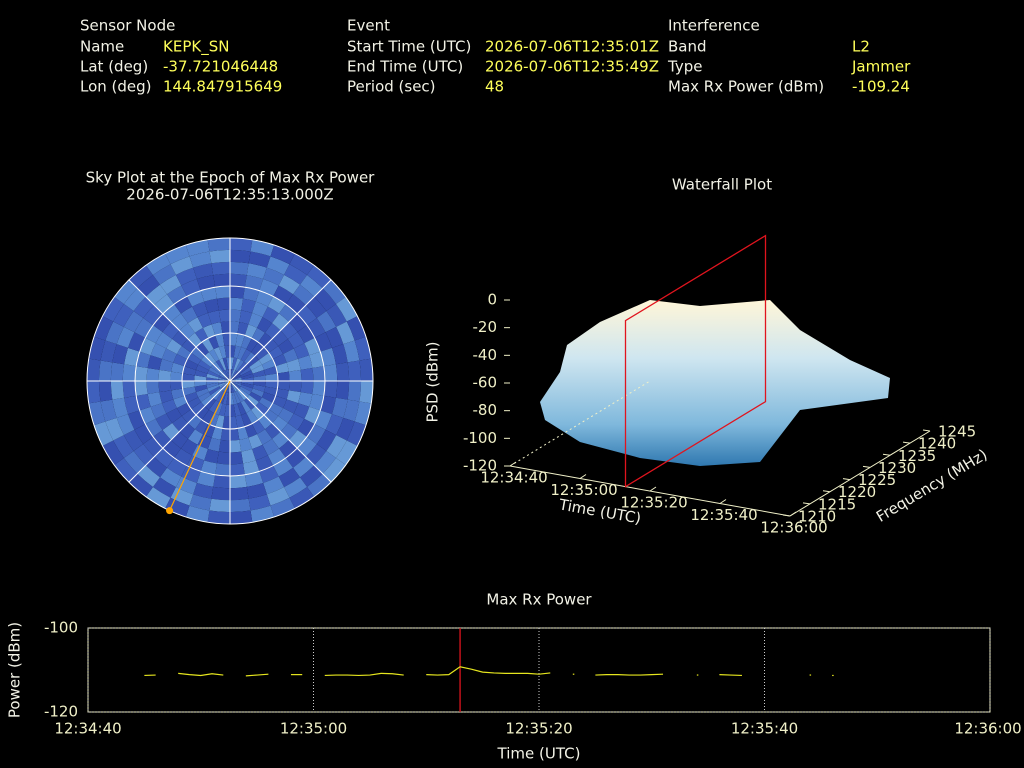 The height and width of the screenshot is (768, 1024). I want to click on time-tick, so click(513, 464).